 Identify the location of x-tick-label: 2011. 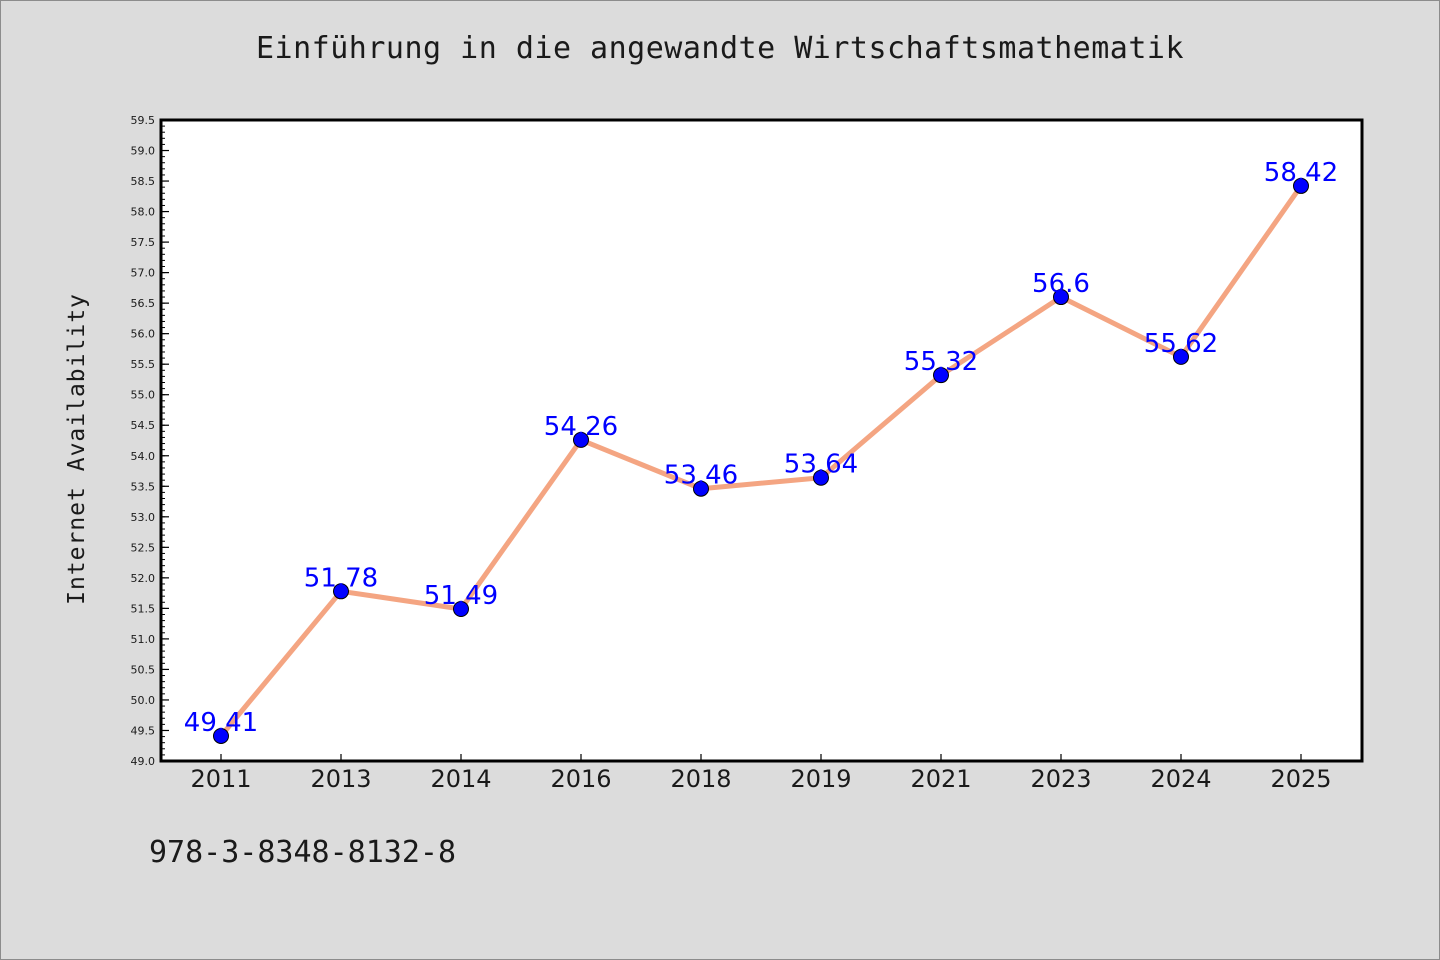
(220, 779).